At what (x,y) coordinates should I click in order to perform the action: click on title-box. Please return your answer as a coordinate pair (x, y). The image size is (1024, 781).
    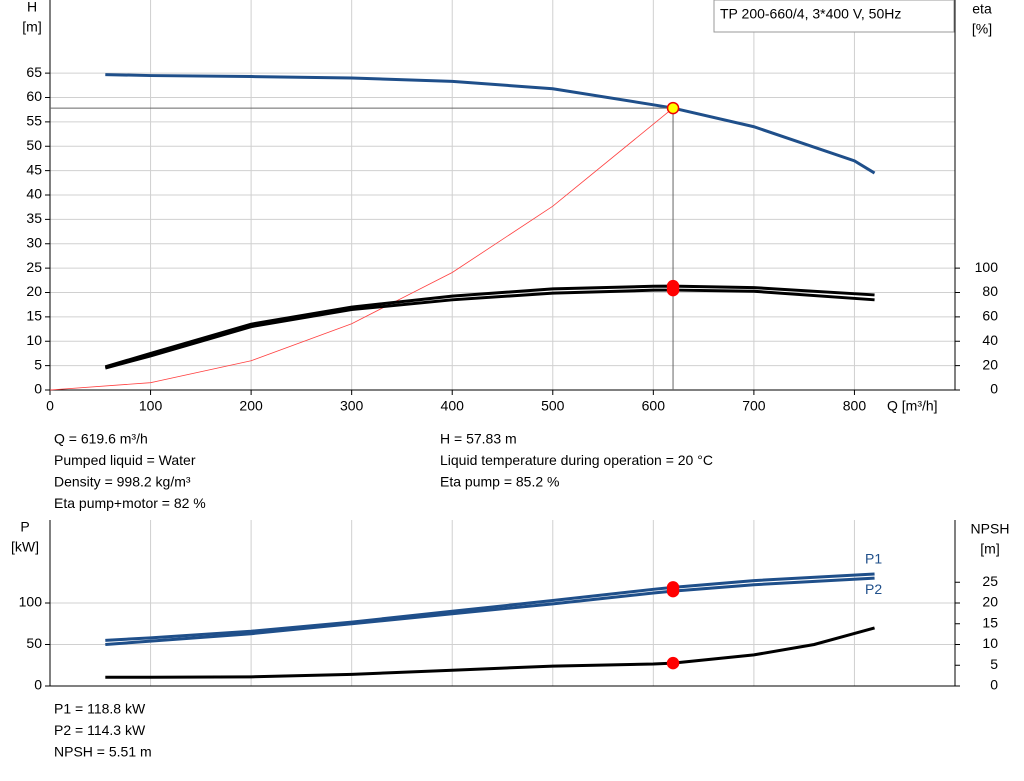
    Looking at the image, I should click on (834, 16).